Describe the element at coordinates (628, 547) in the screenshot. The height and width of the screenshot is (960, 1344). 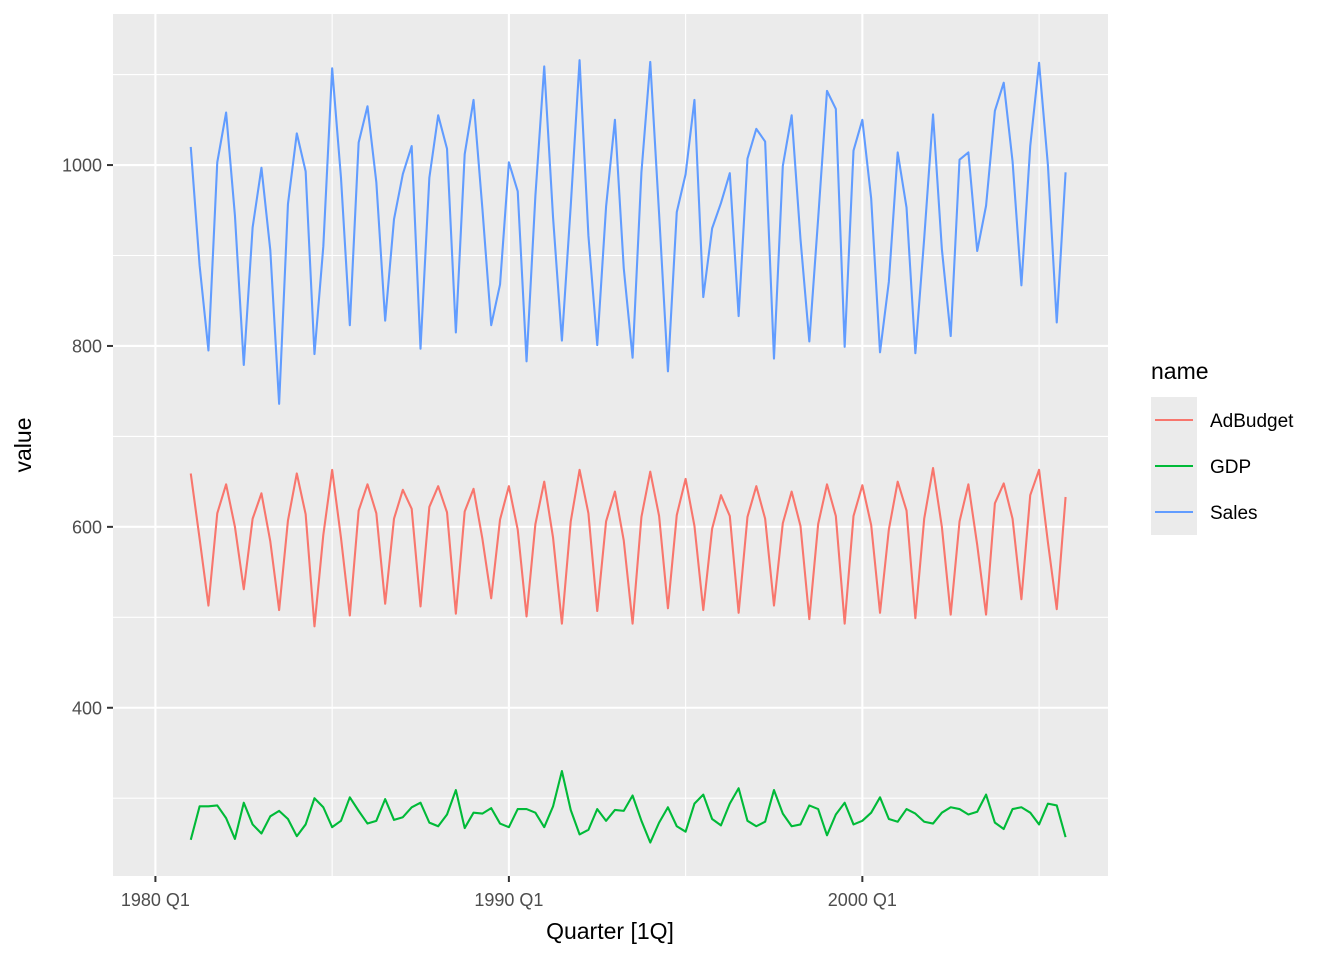
I see `series-line-adbudget` at that location.